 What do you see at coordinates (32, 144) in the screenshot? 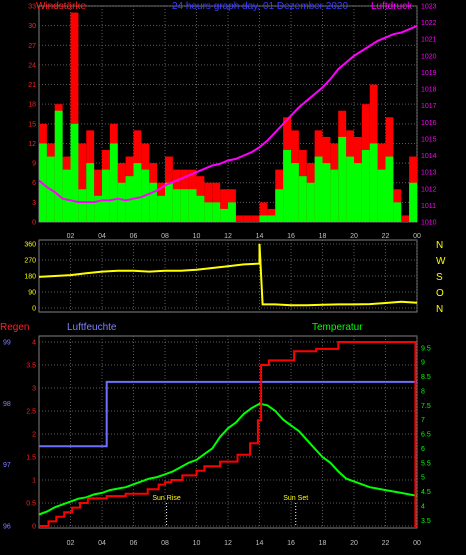
I see `y-tick-label: 12` at bounding box center [32, 144].